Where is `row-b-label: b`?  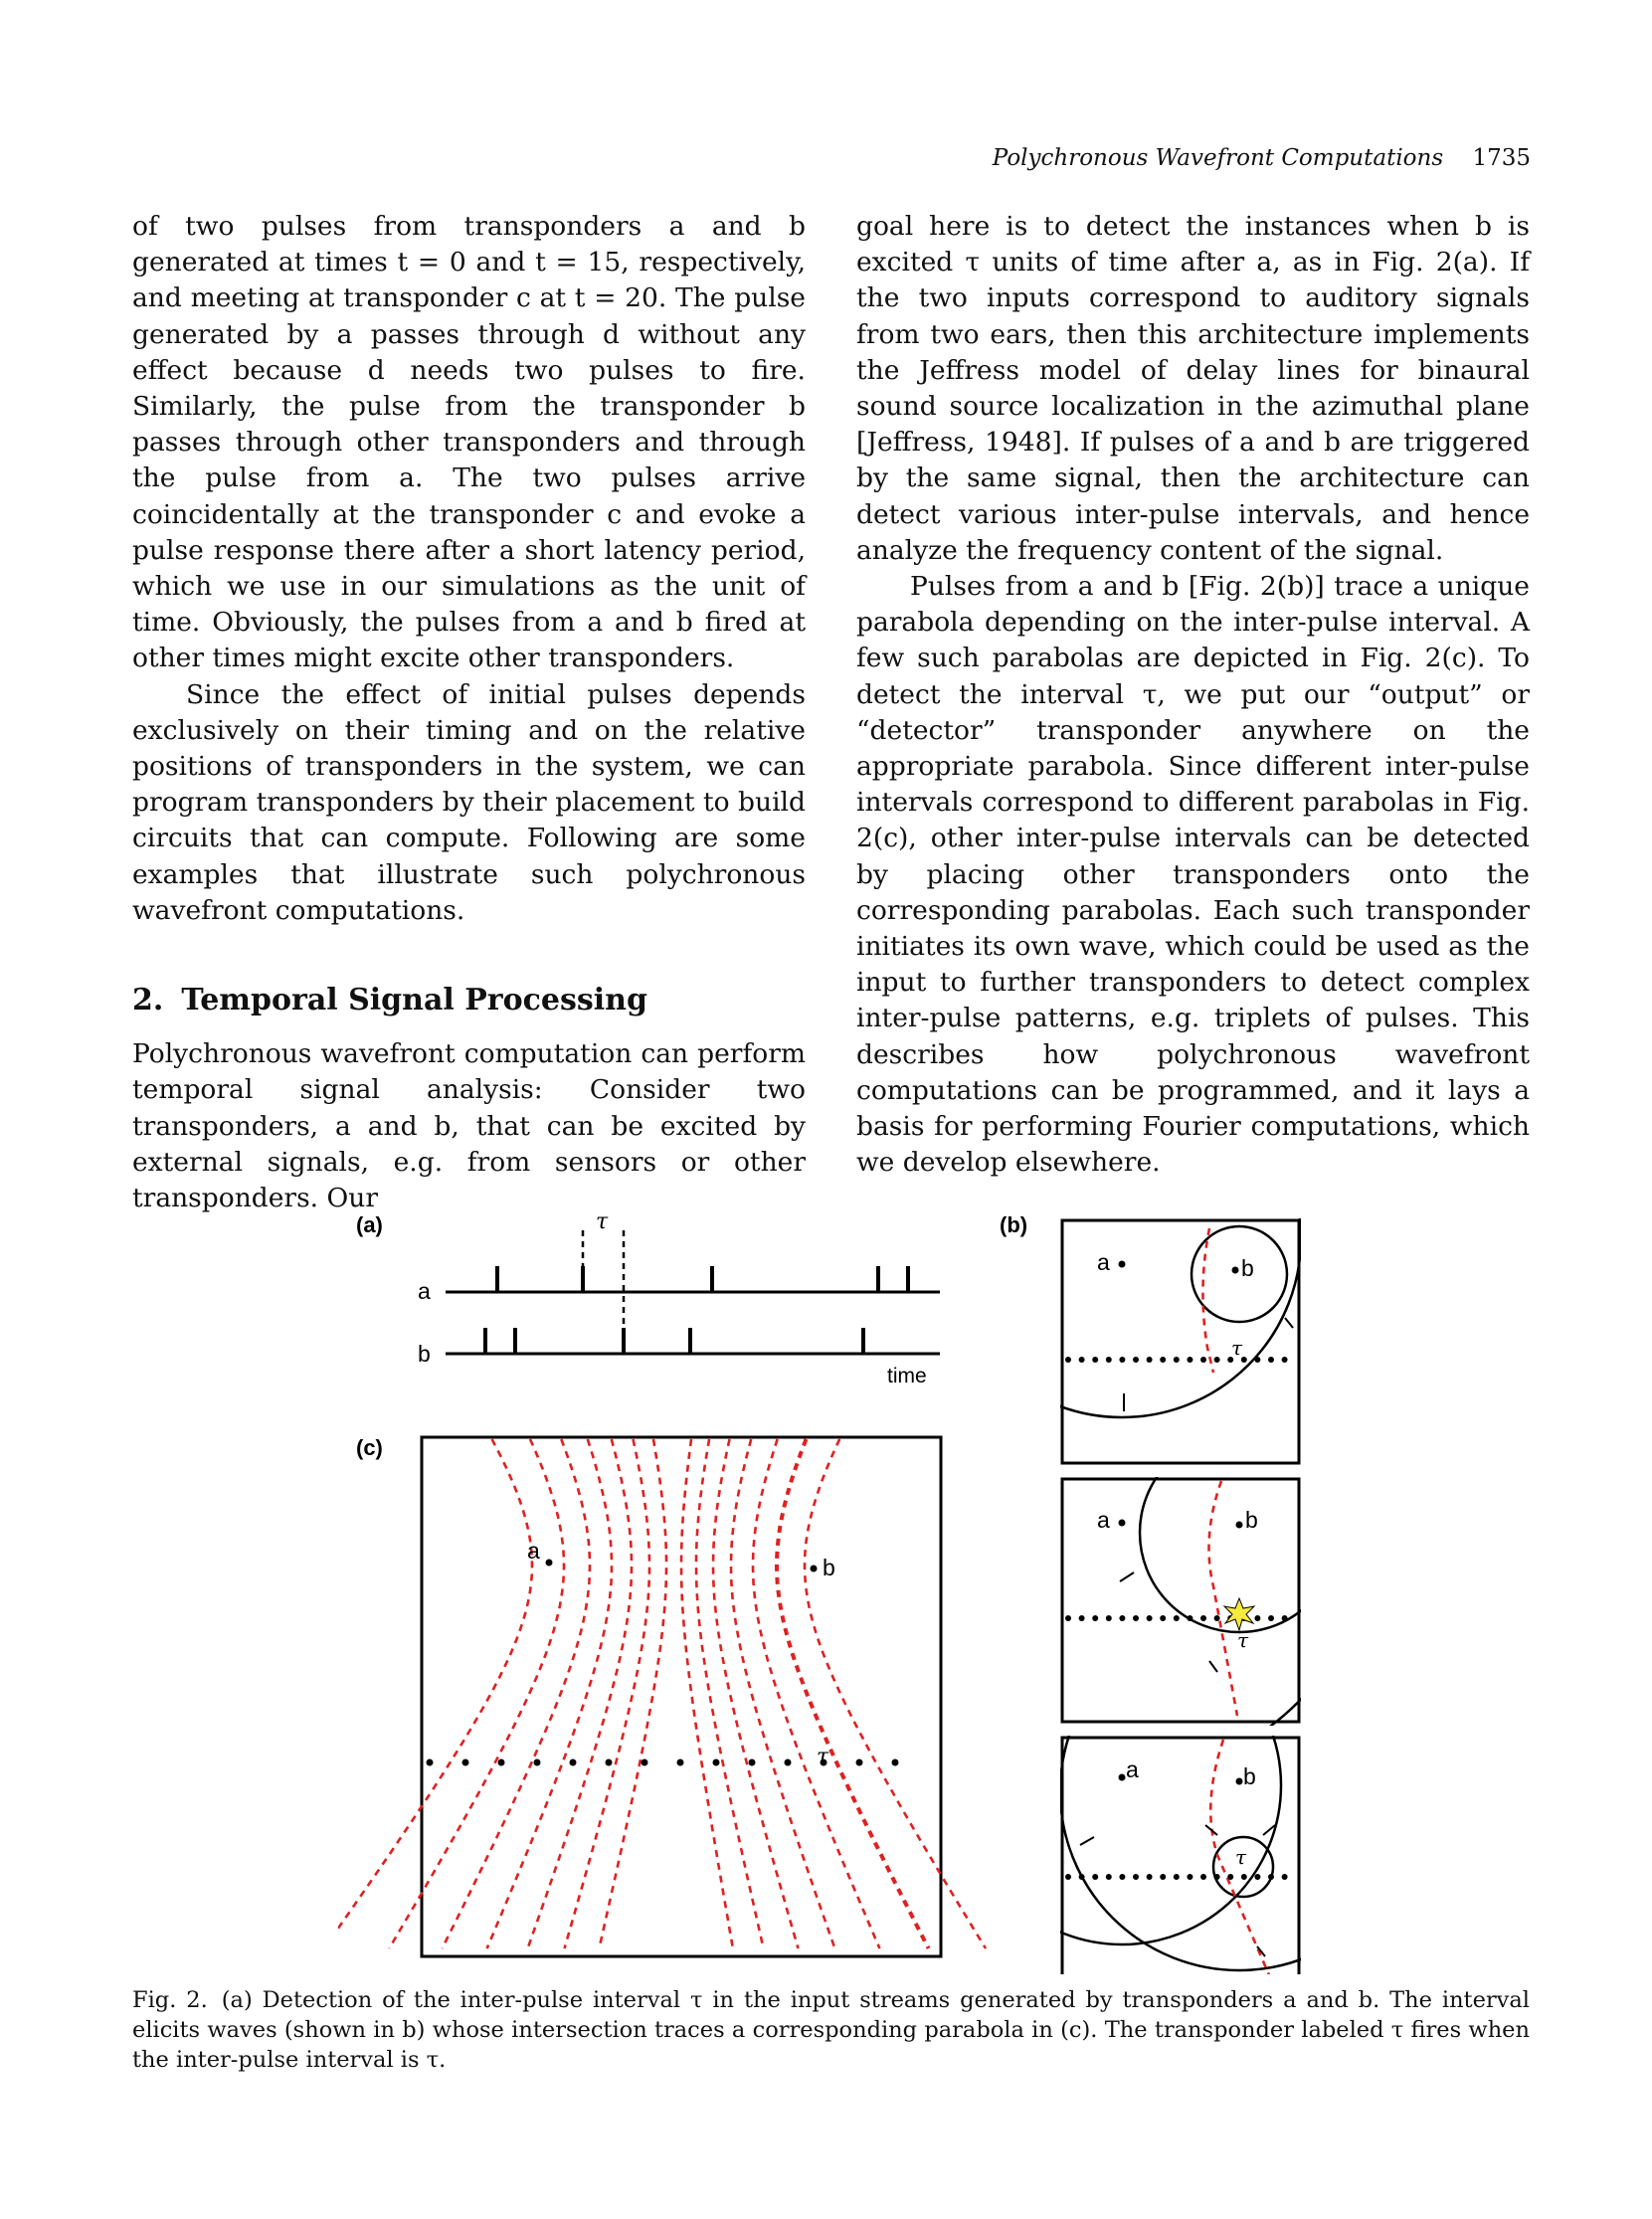
row-b-label: b is located at coordinates (424, 1354).